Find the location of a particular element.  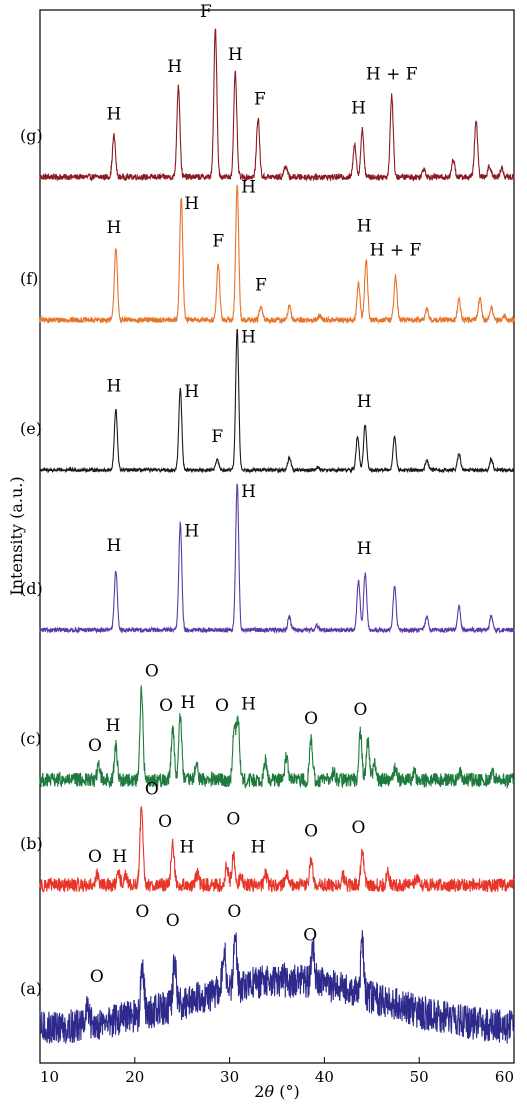

x-axis-label: 2θ (°) is located at coordinates (276, 1091).